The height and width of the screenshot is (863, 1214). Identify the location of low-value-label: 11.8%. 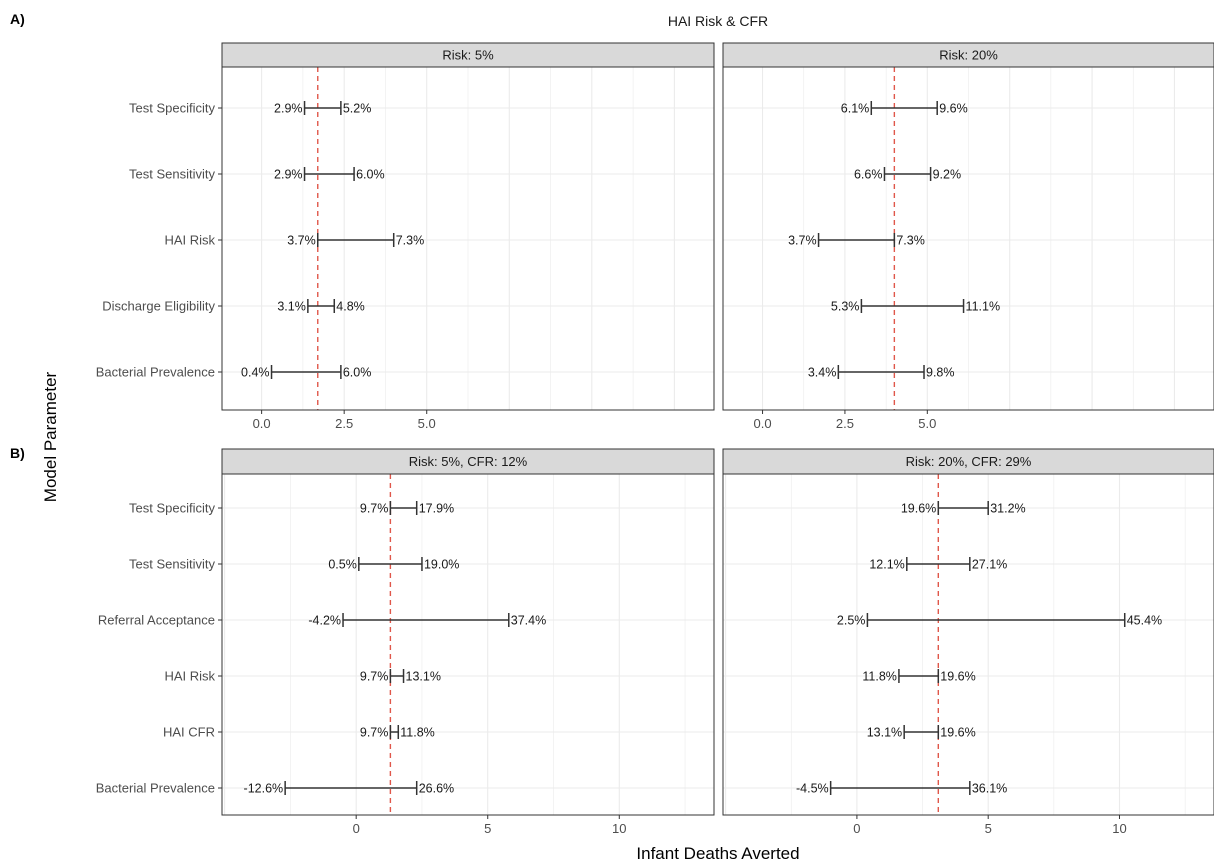
(879, 677).